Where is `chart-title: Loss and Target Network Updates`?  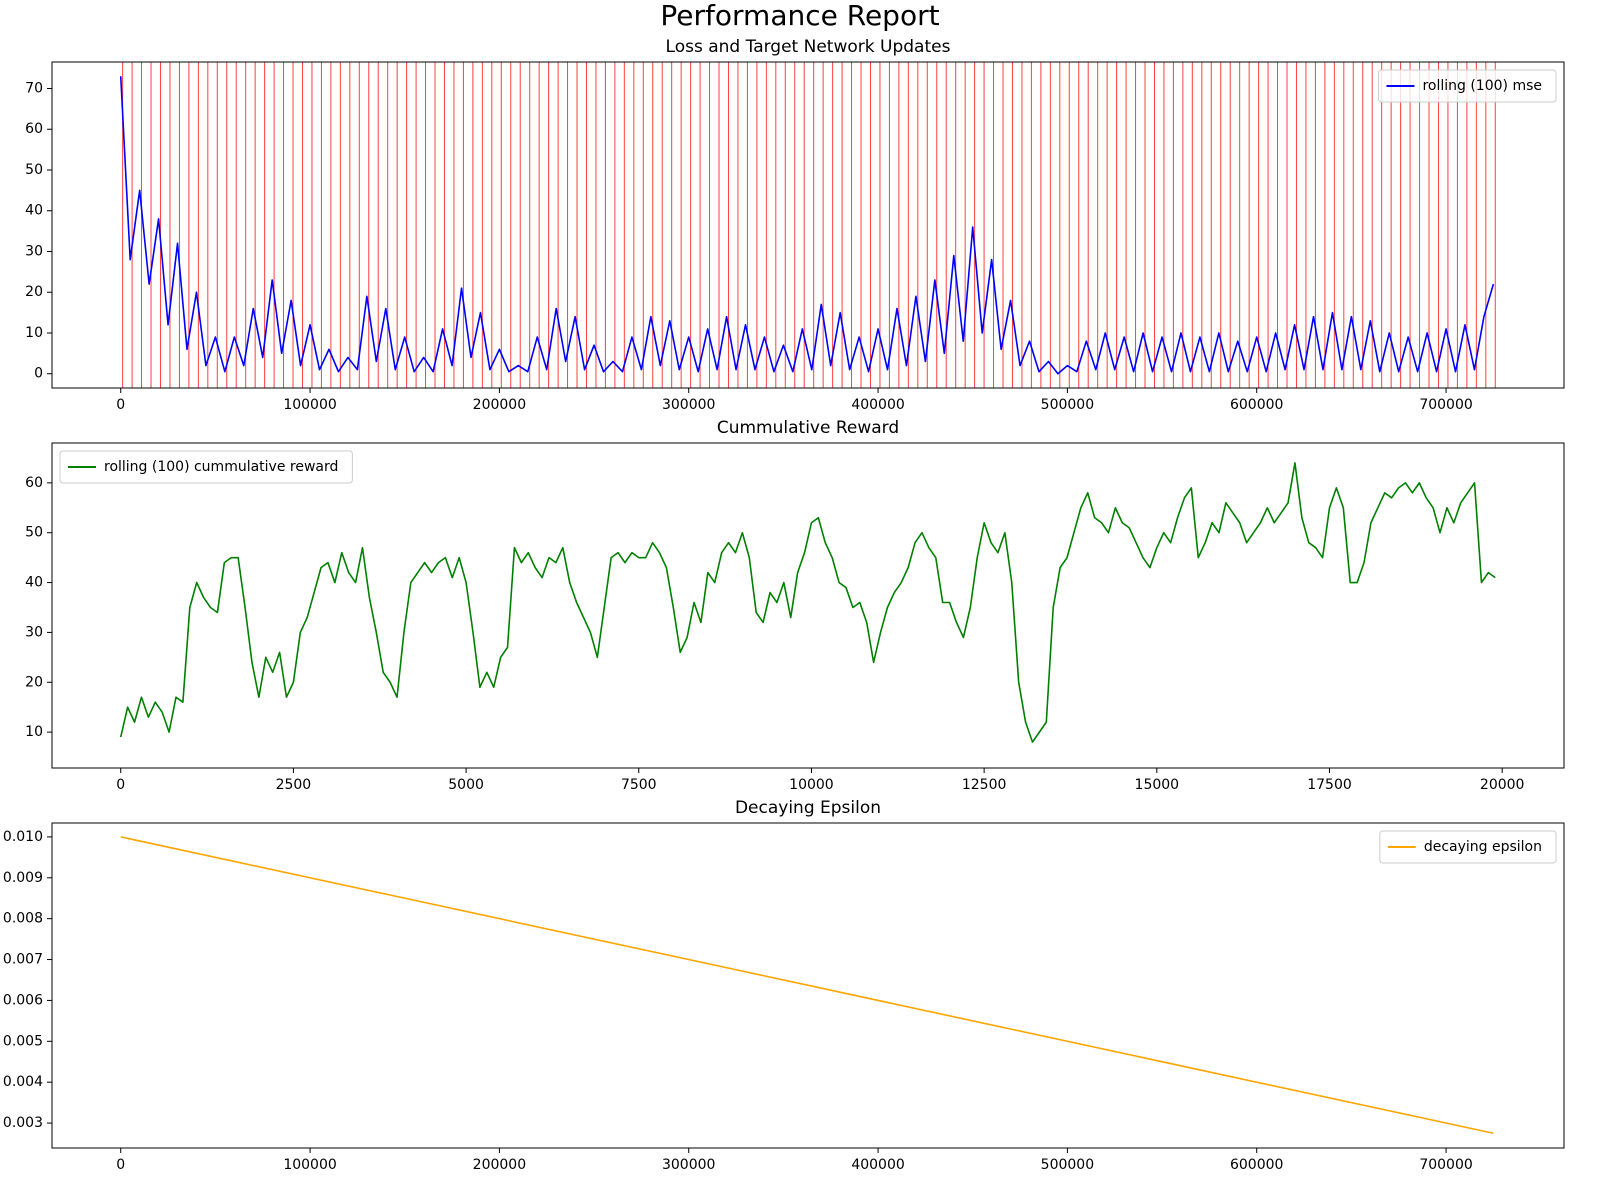 chart-title: Loss and Target Network Updates is located at coordinates (808, 47).